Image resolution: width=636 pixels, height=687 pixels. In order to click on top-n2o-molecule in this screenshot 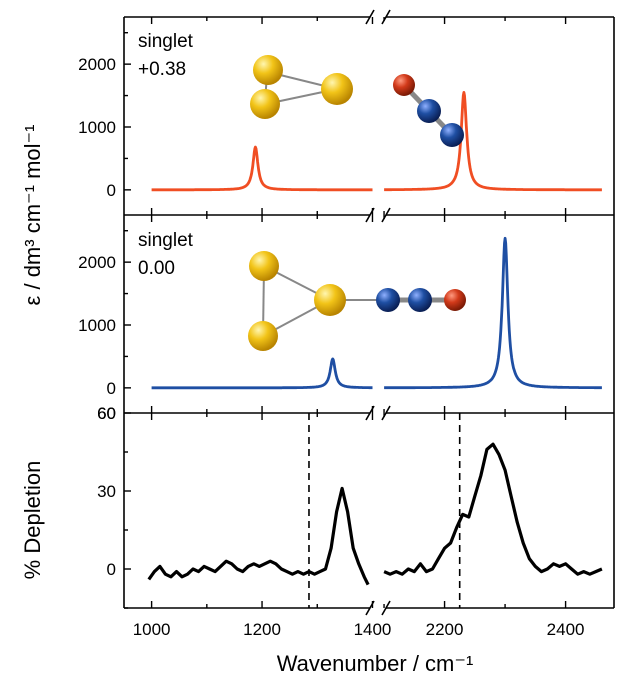, I will do `click(428, 110)`.